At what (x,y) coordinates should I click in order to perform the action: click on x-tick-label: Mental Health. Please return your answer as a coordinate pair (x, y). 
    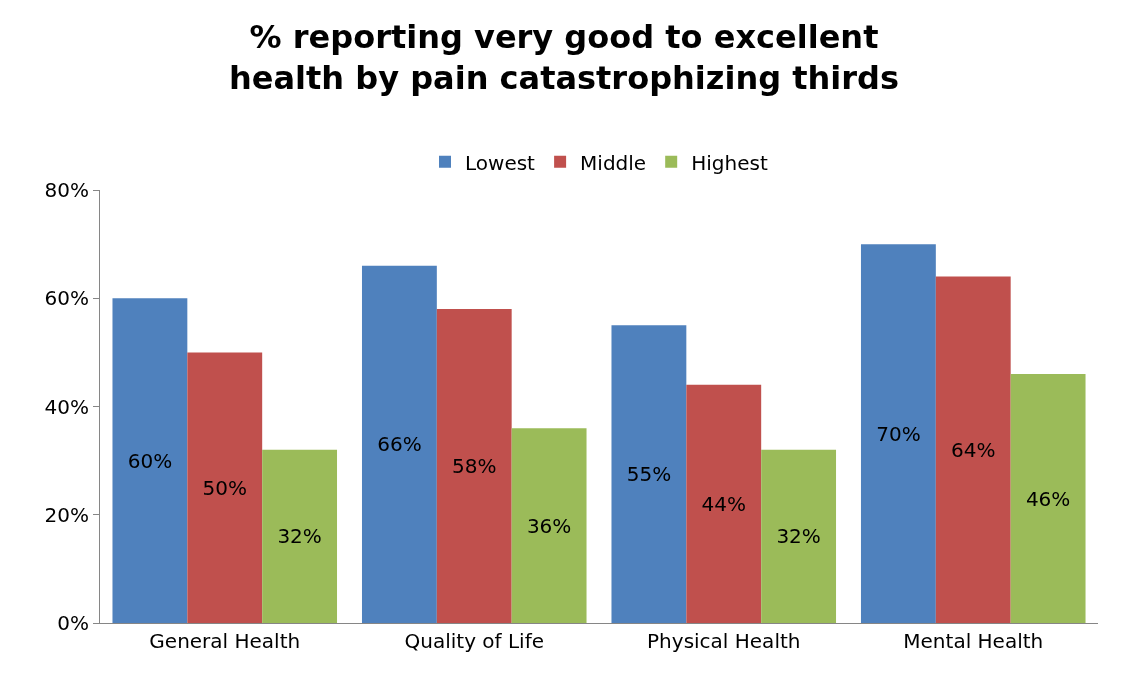
    Looking at the image, I should click on (973, 641).